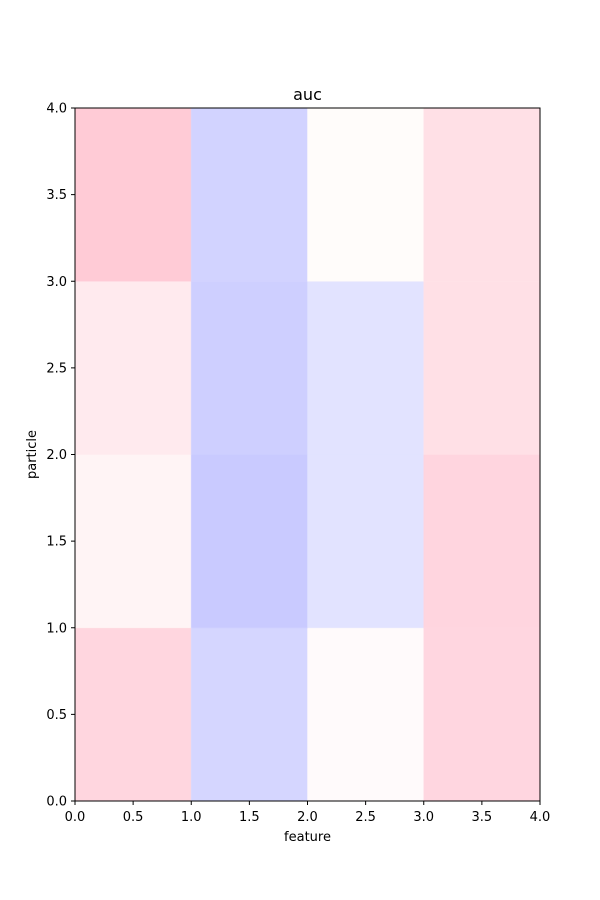  Describe the element at coordinates (365, 817) in the screenshot. I see `x-tick-label: 2.5` at that location.